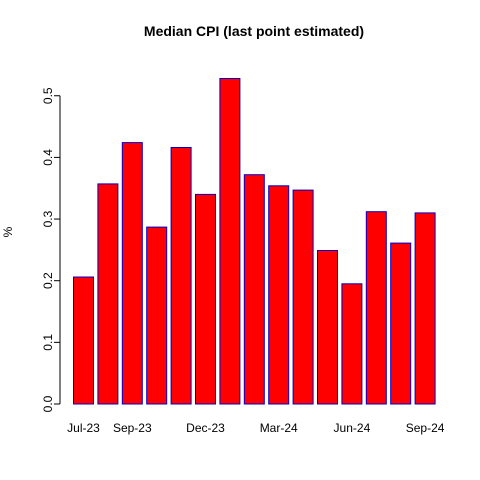 This screenshot has height=480, width=480. What do you see at coordinates (83, 428) in the screenshot?
I see `x-tick-label: Jul-23` at bounding box center [83, 428].